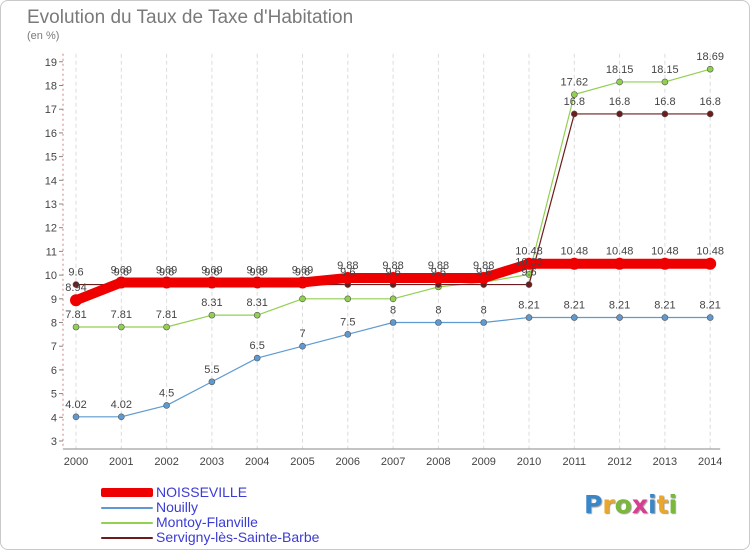 Image resolution: width=750 pixels, height=550 pixels. What do you see at coordinates (212, 462) in the screenshot?
I see `x-tick-label: 2003` at bounding box center [212, 462].